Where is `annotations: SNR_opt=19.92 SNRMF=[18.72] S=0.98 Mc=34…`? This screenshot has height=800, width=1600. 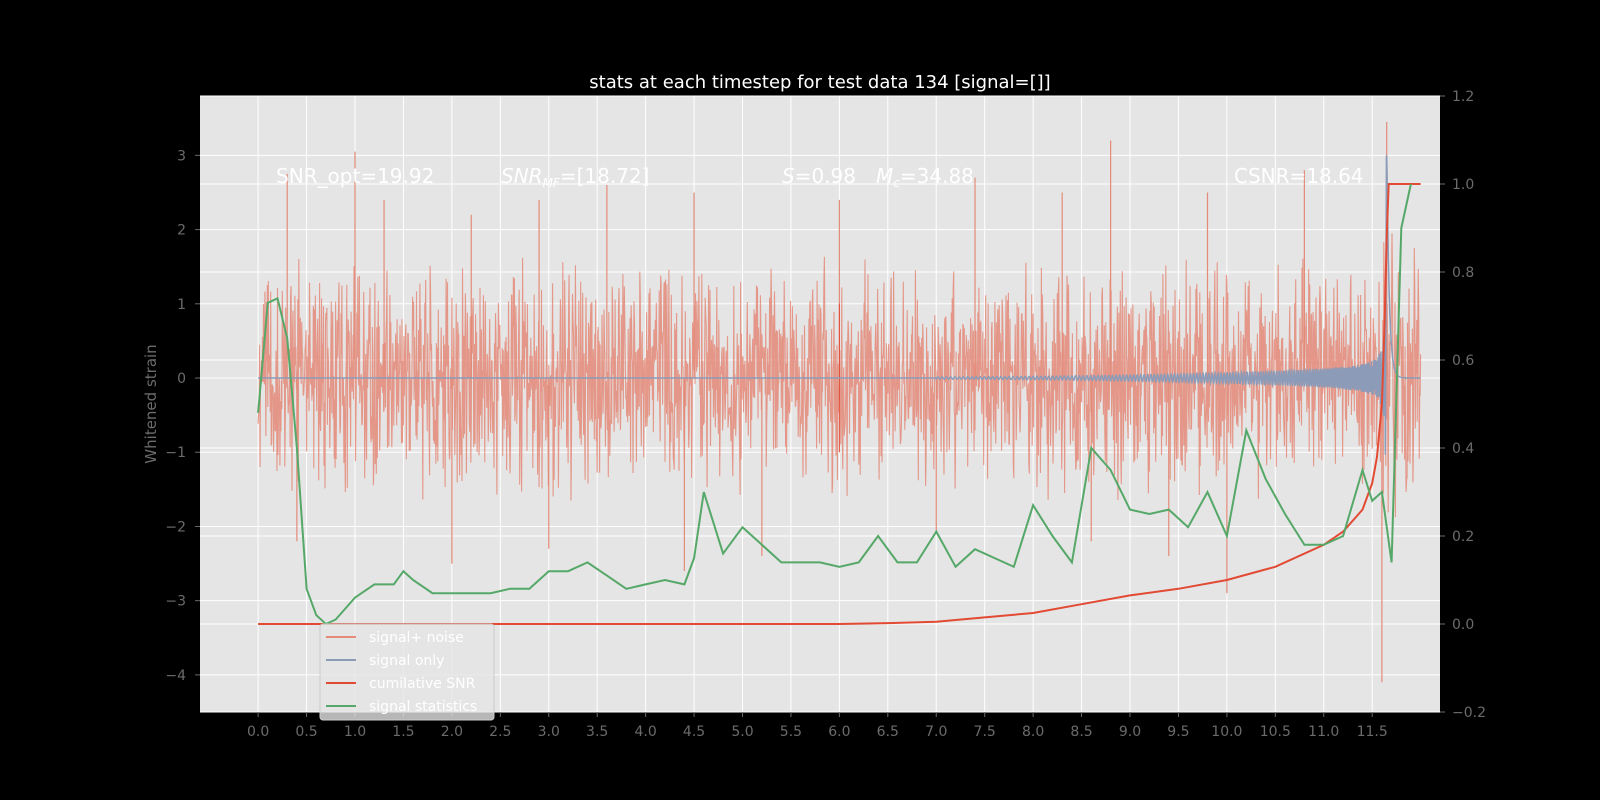
annotations: SNR_opt=19.92 SNRMF=[18.72] S=0.98 Mc=34… is located at coordinates (820, 177).